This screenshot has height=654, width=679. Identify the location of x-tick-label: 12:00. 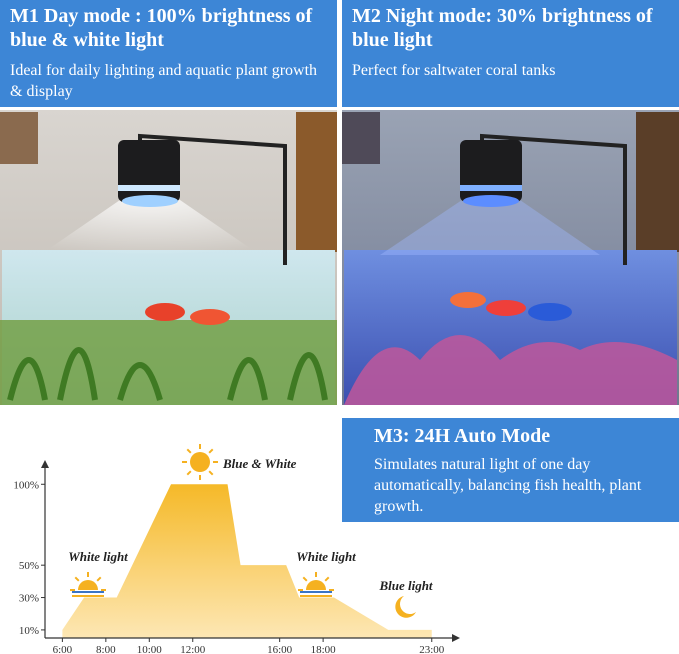
(193, 649).